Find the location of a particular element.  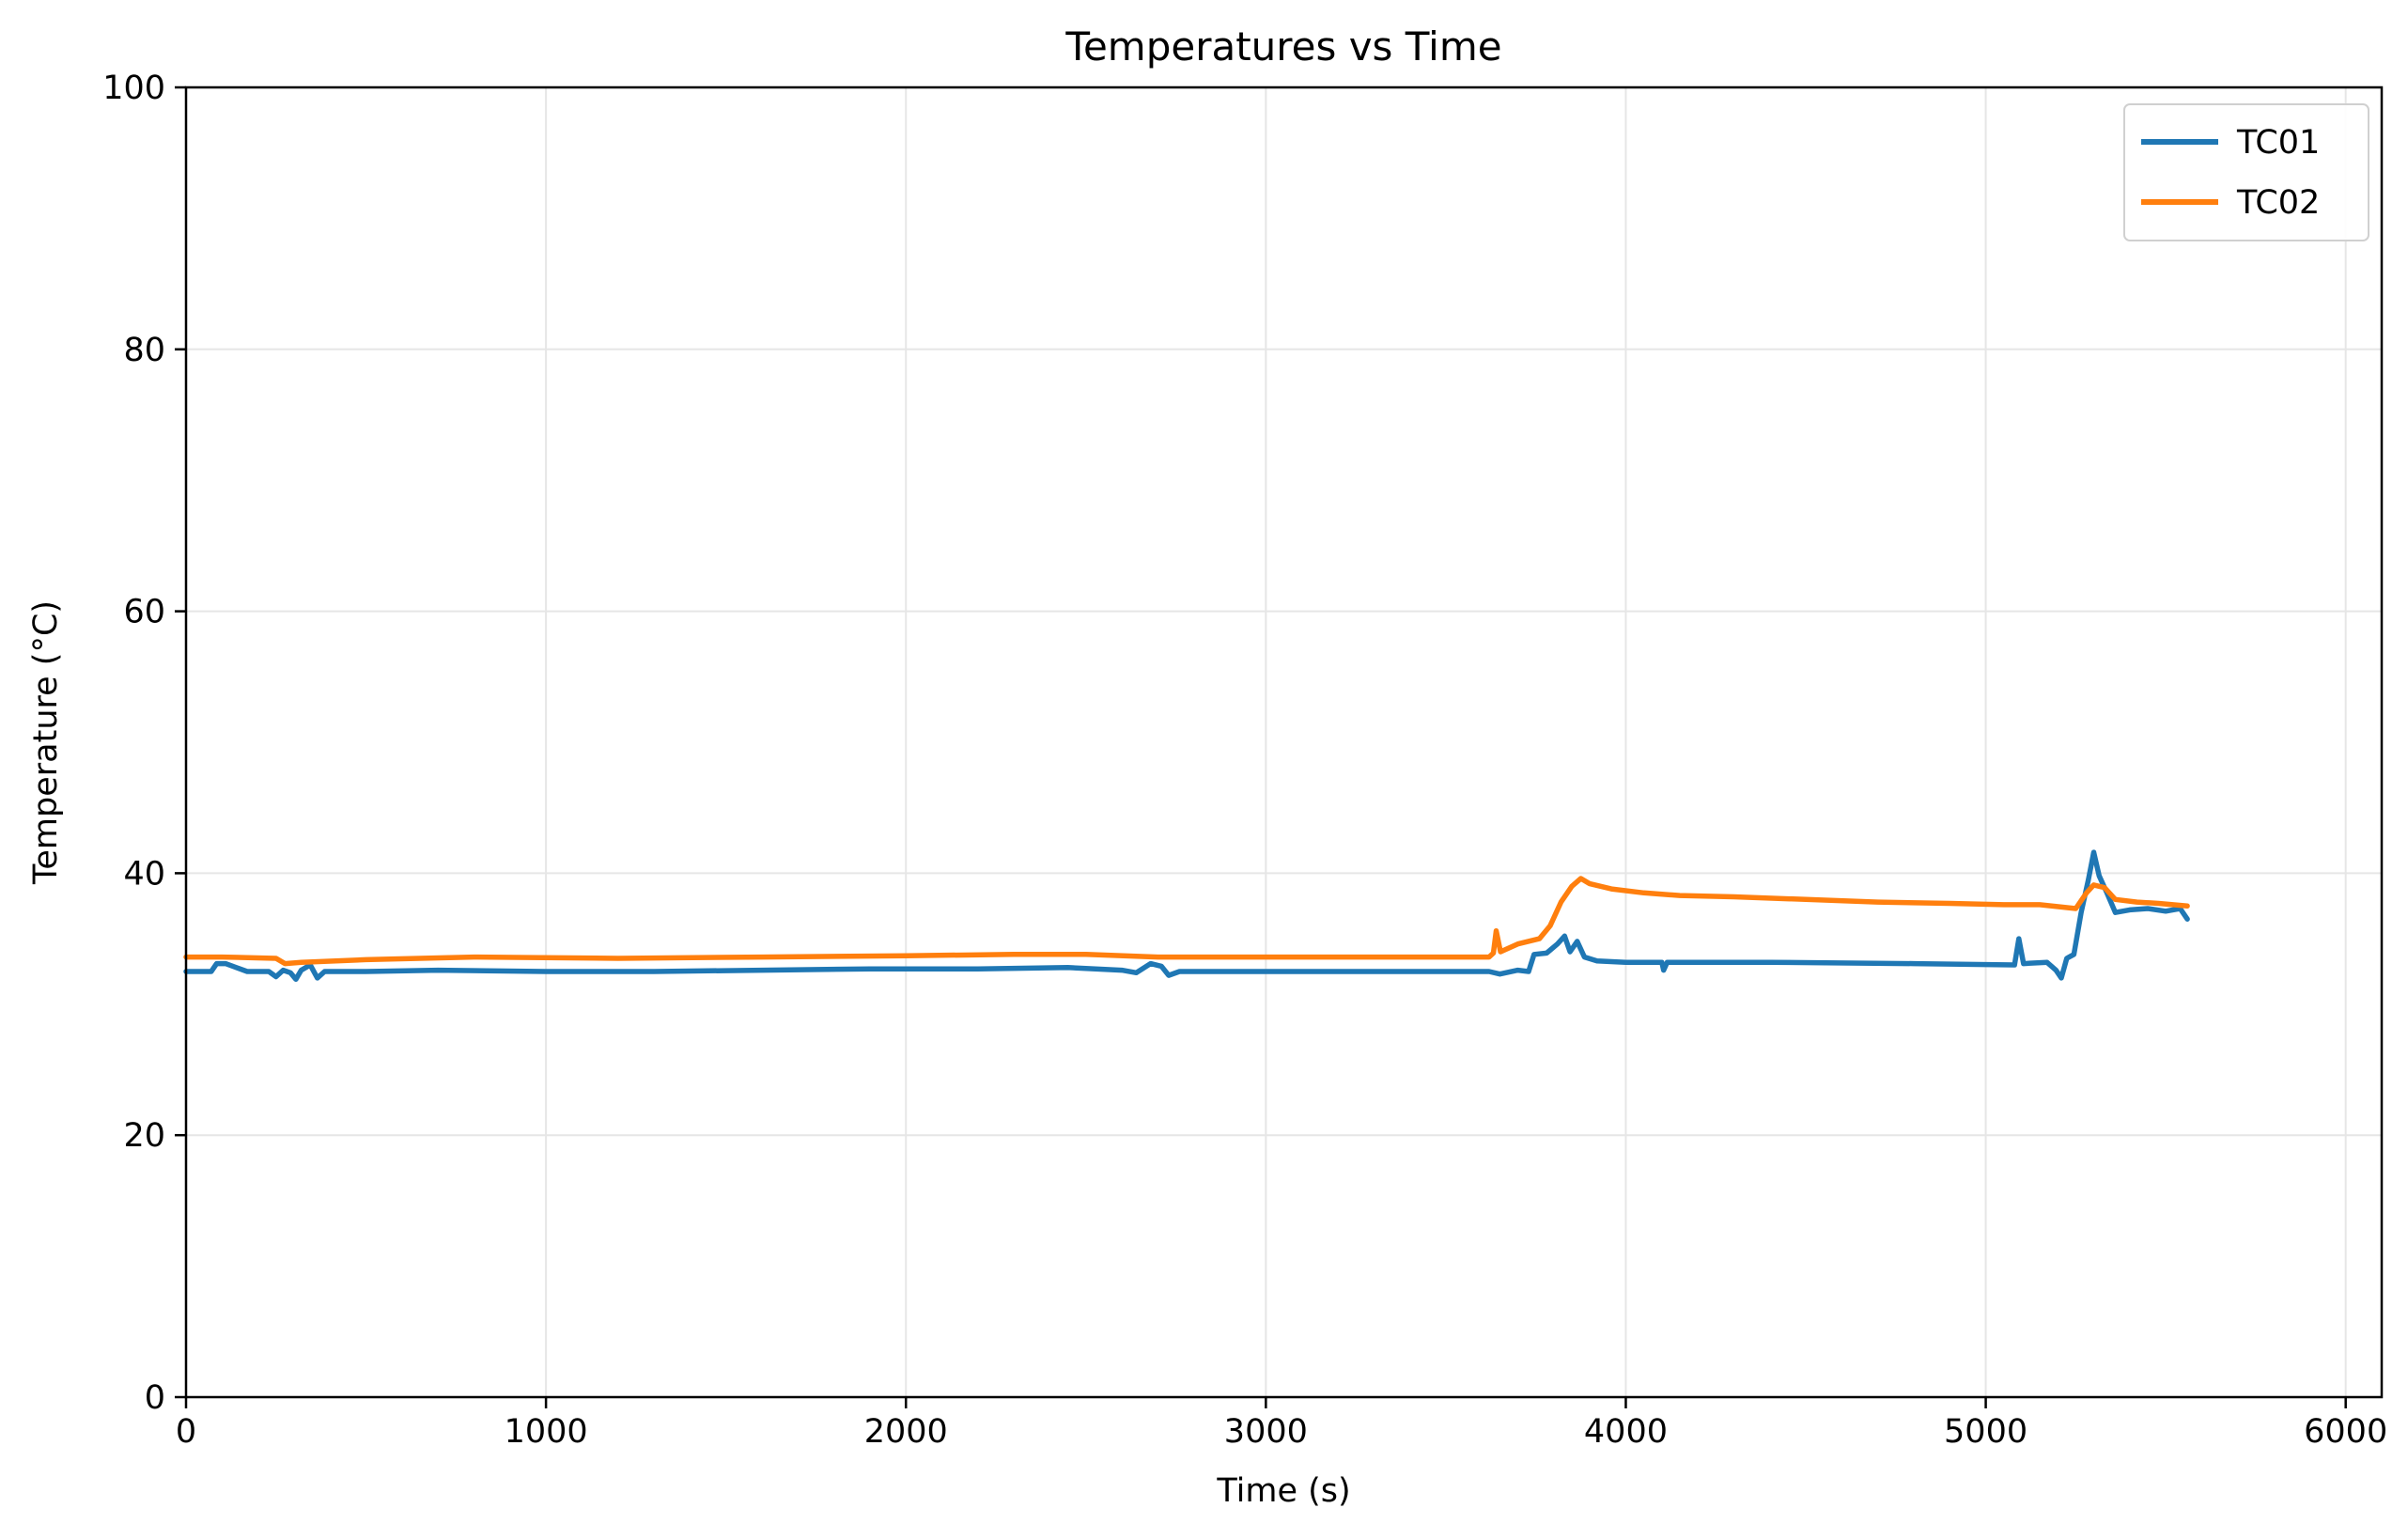

x-tick-label: 2000 is located at coordinates (906, 1432).